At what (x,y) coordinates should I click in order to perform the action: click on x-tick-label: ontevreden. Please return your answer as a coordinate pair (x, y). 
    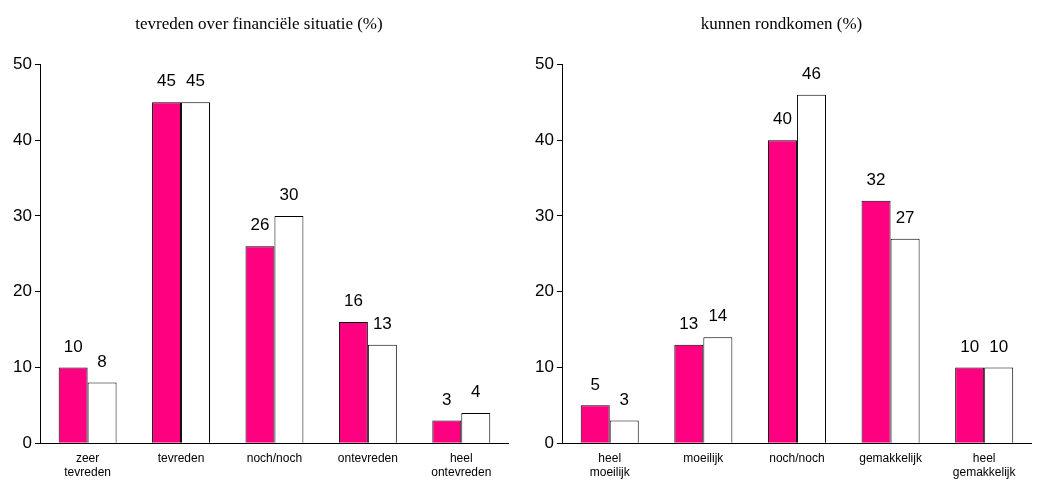
    Looking at the image, I should click on (367, 457).